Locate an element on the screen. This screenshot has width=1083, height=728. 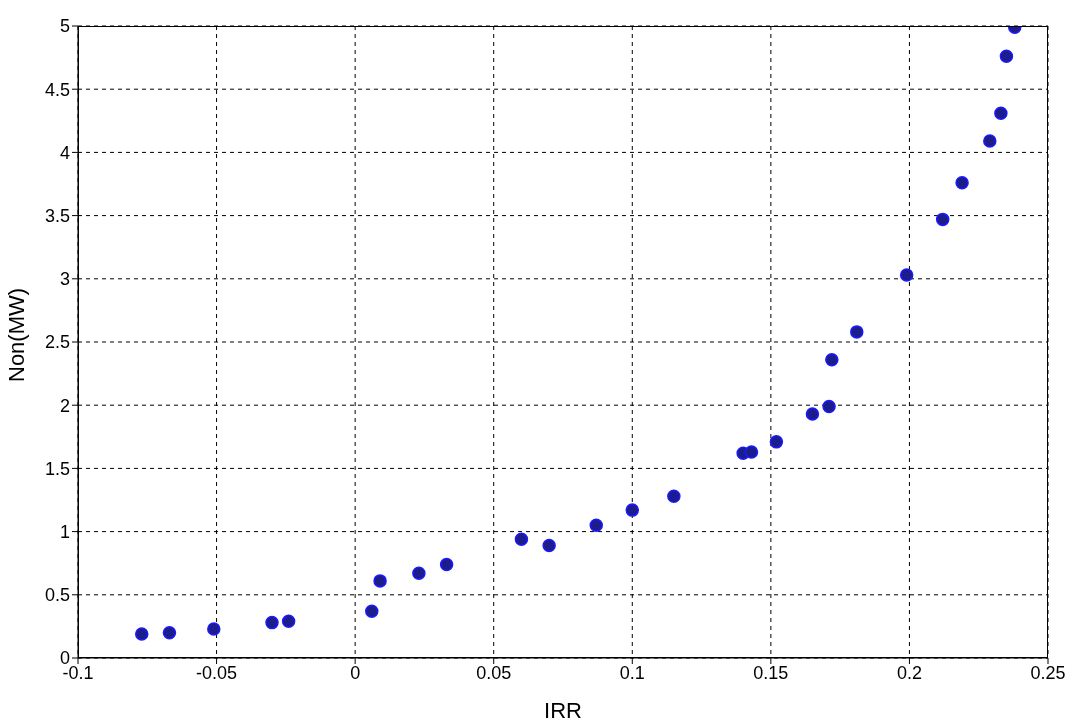
y-tick-label: 2 is located at coordinates (64, 405).